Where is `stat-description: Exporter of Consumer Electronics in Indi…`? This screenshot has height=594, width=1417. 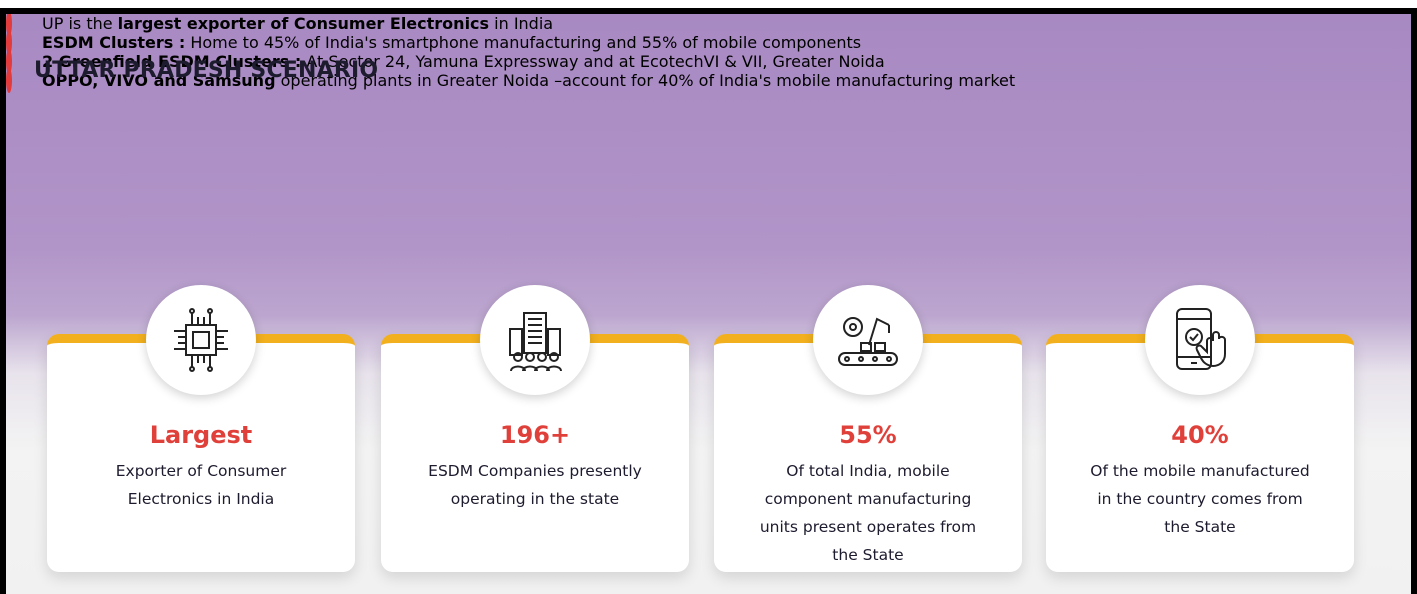
stat-description: Exporter of Consumer Electronics in Indi… is located at coordinates (201, 485).